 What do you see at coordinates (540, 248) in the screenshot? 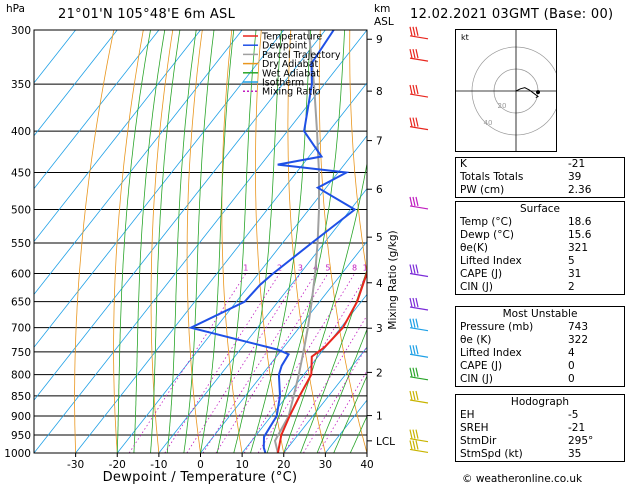
I see `table-row: θe(K) 321` at bounding box center [540, 248].